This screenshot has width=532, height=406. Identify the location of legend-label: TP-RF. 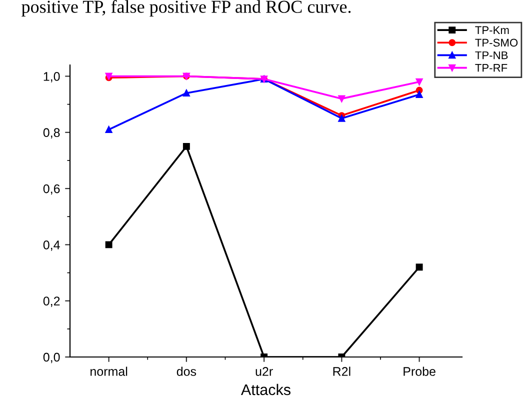
(491, 68).